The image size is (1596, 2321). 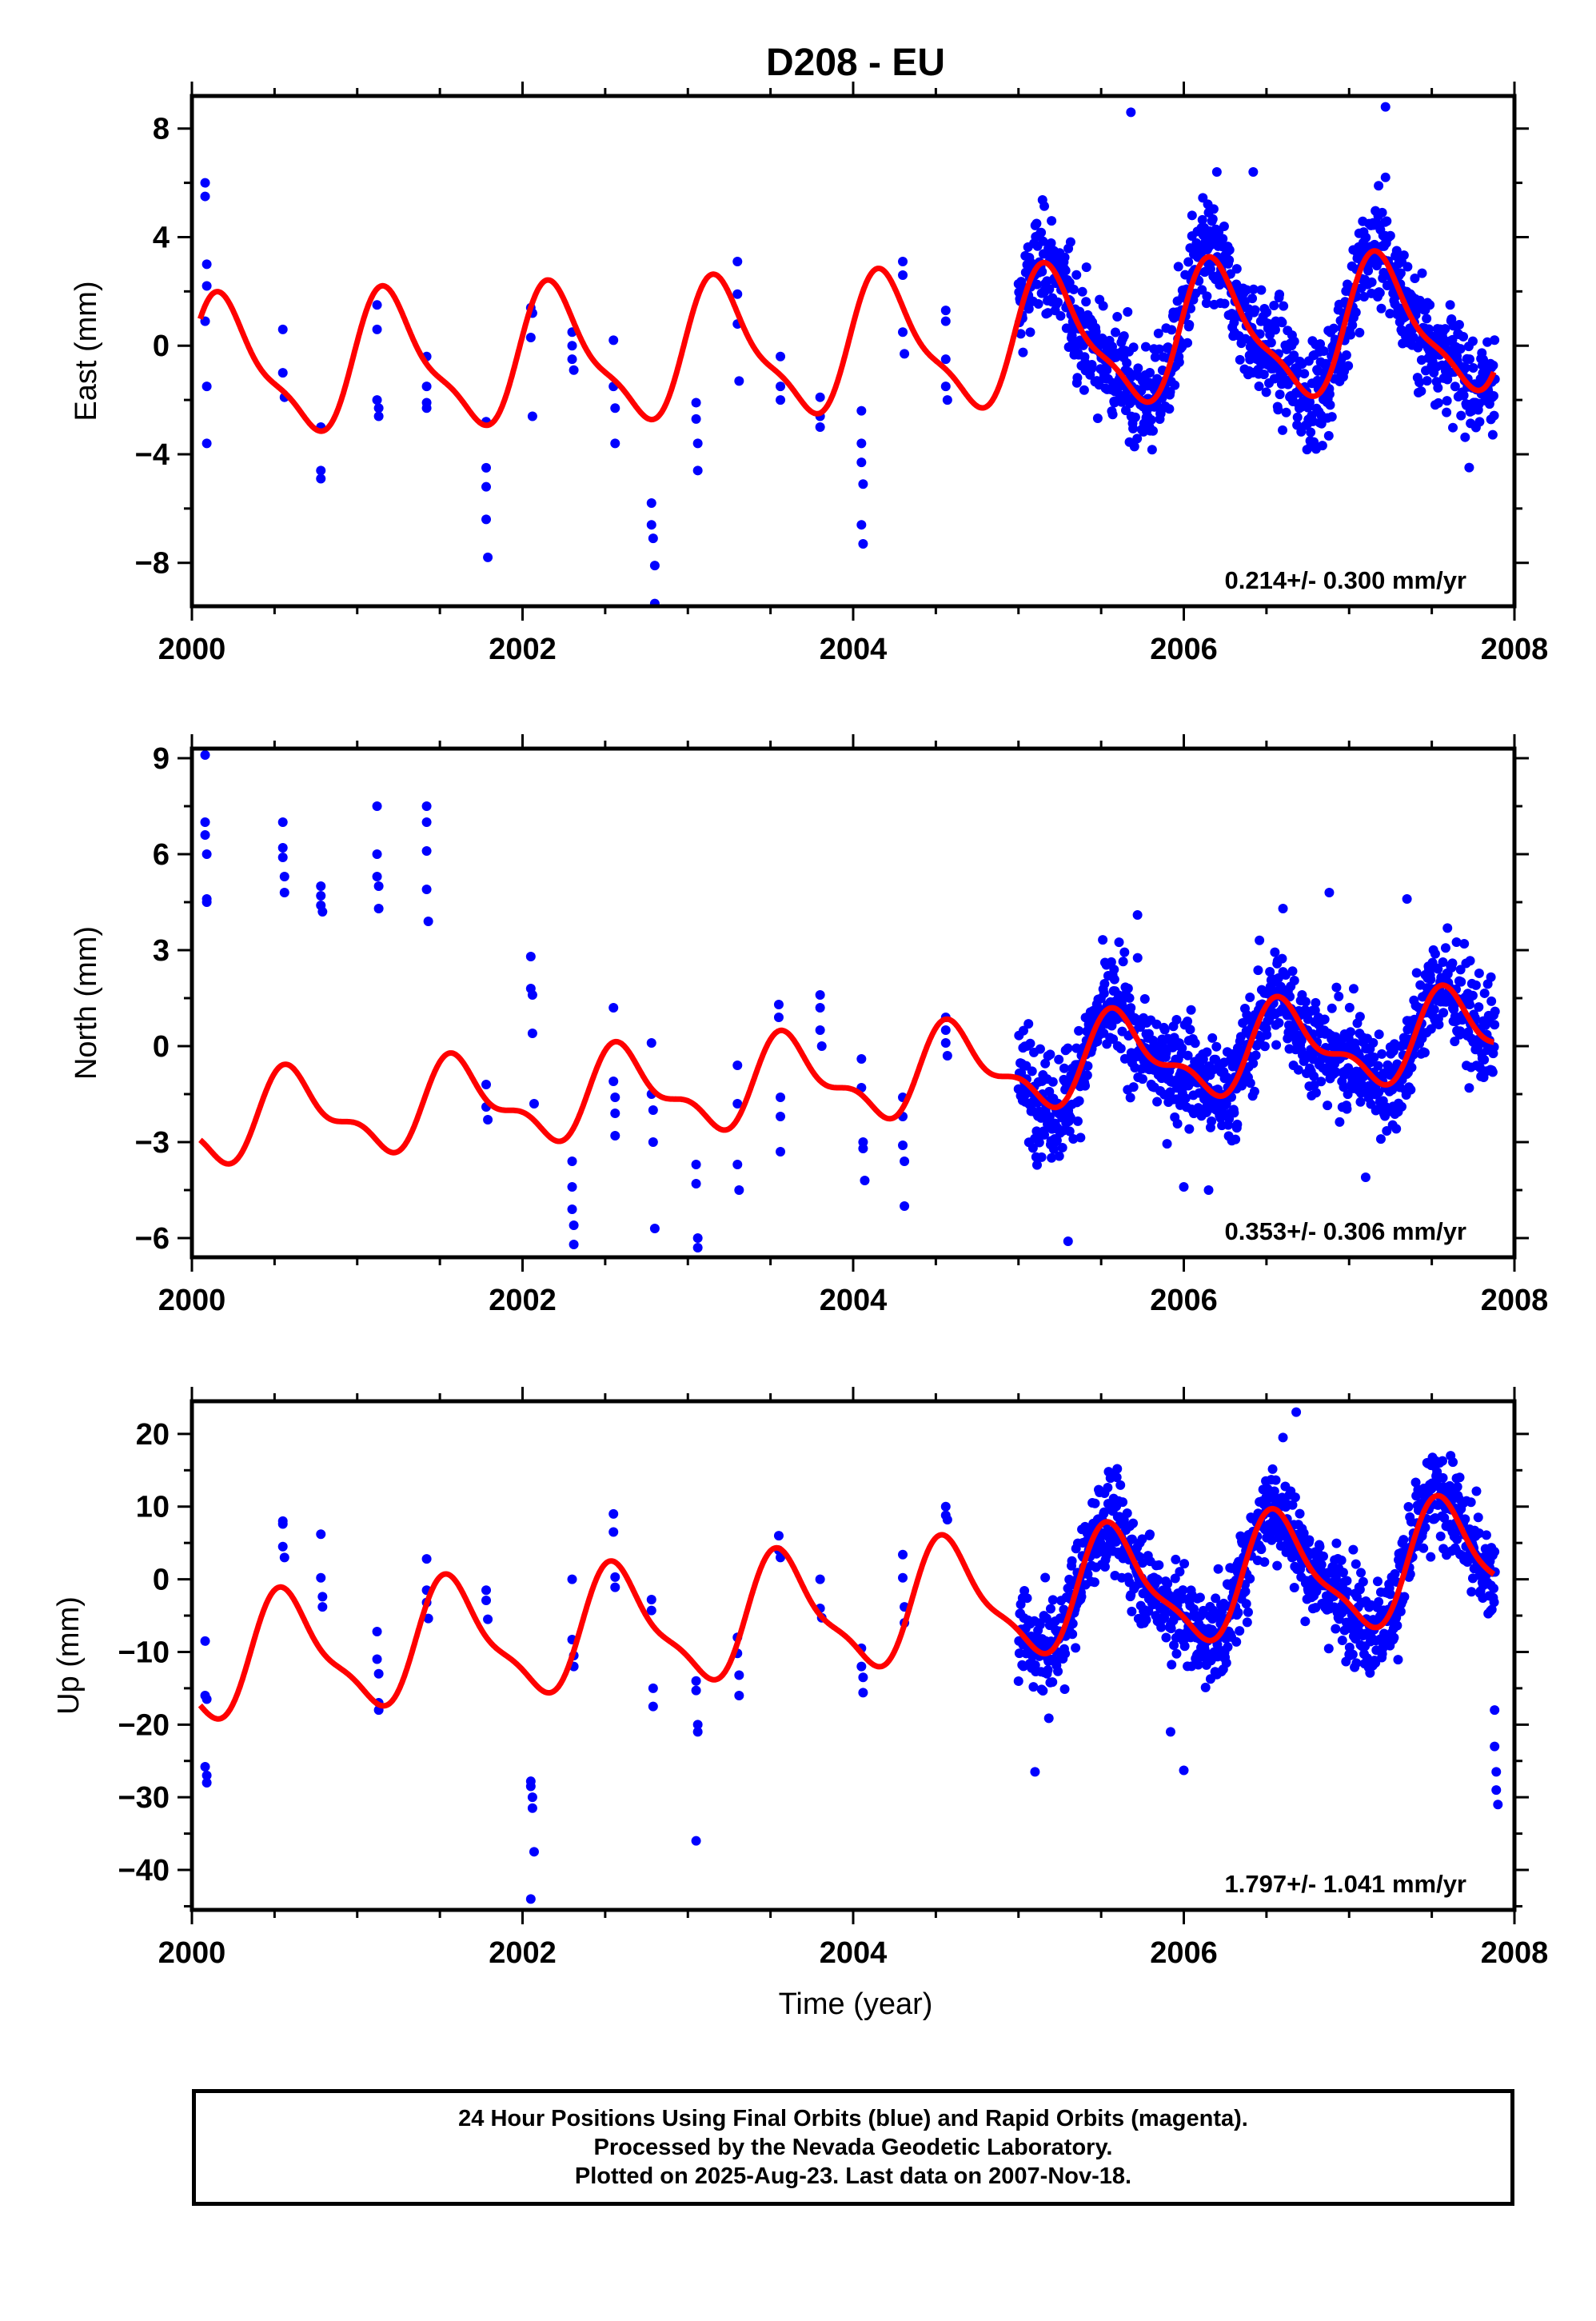 What do you see at coordinates (192, 649) in the screenshot?
I see `x-tick-label: 2000` at bounding box center [192, 649].